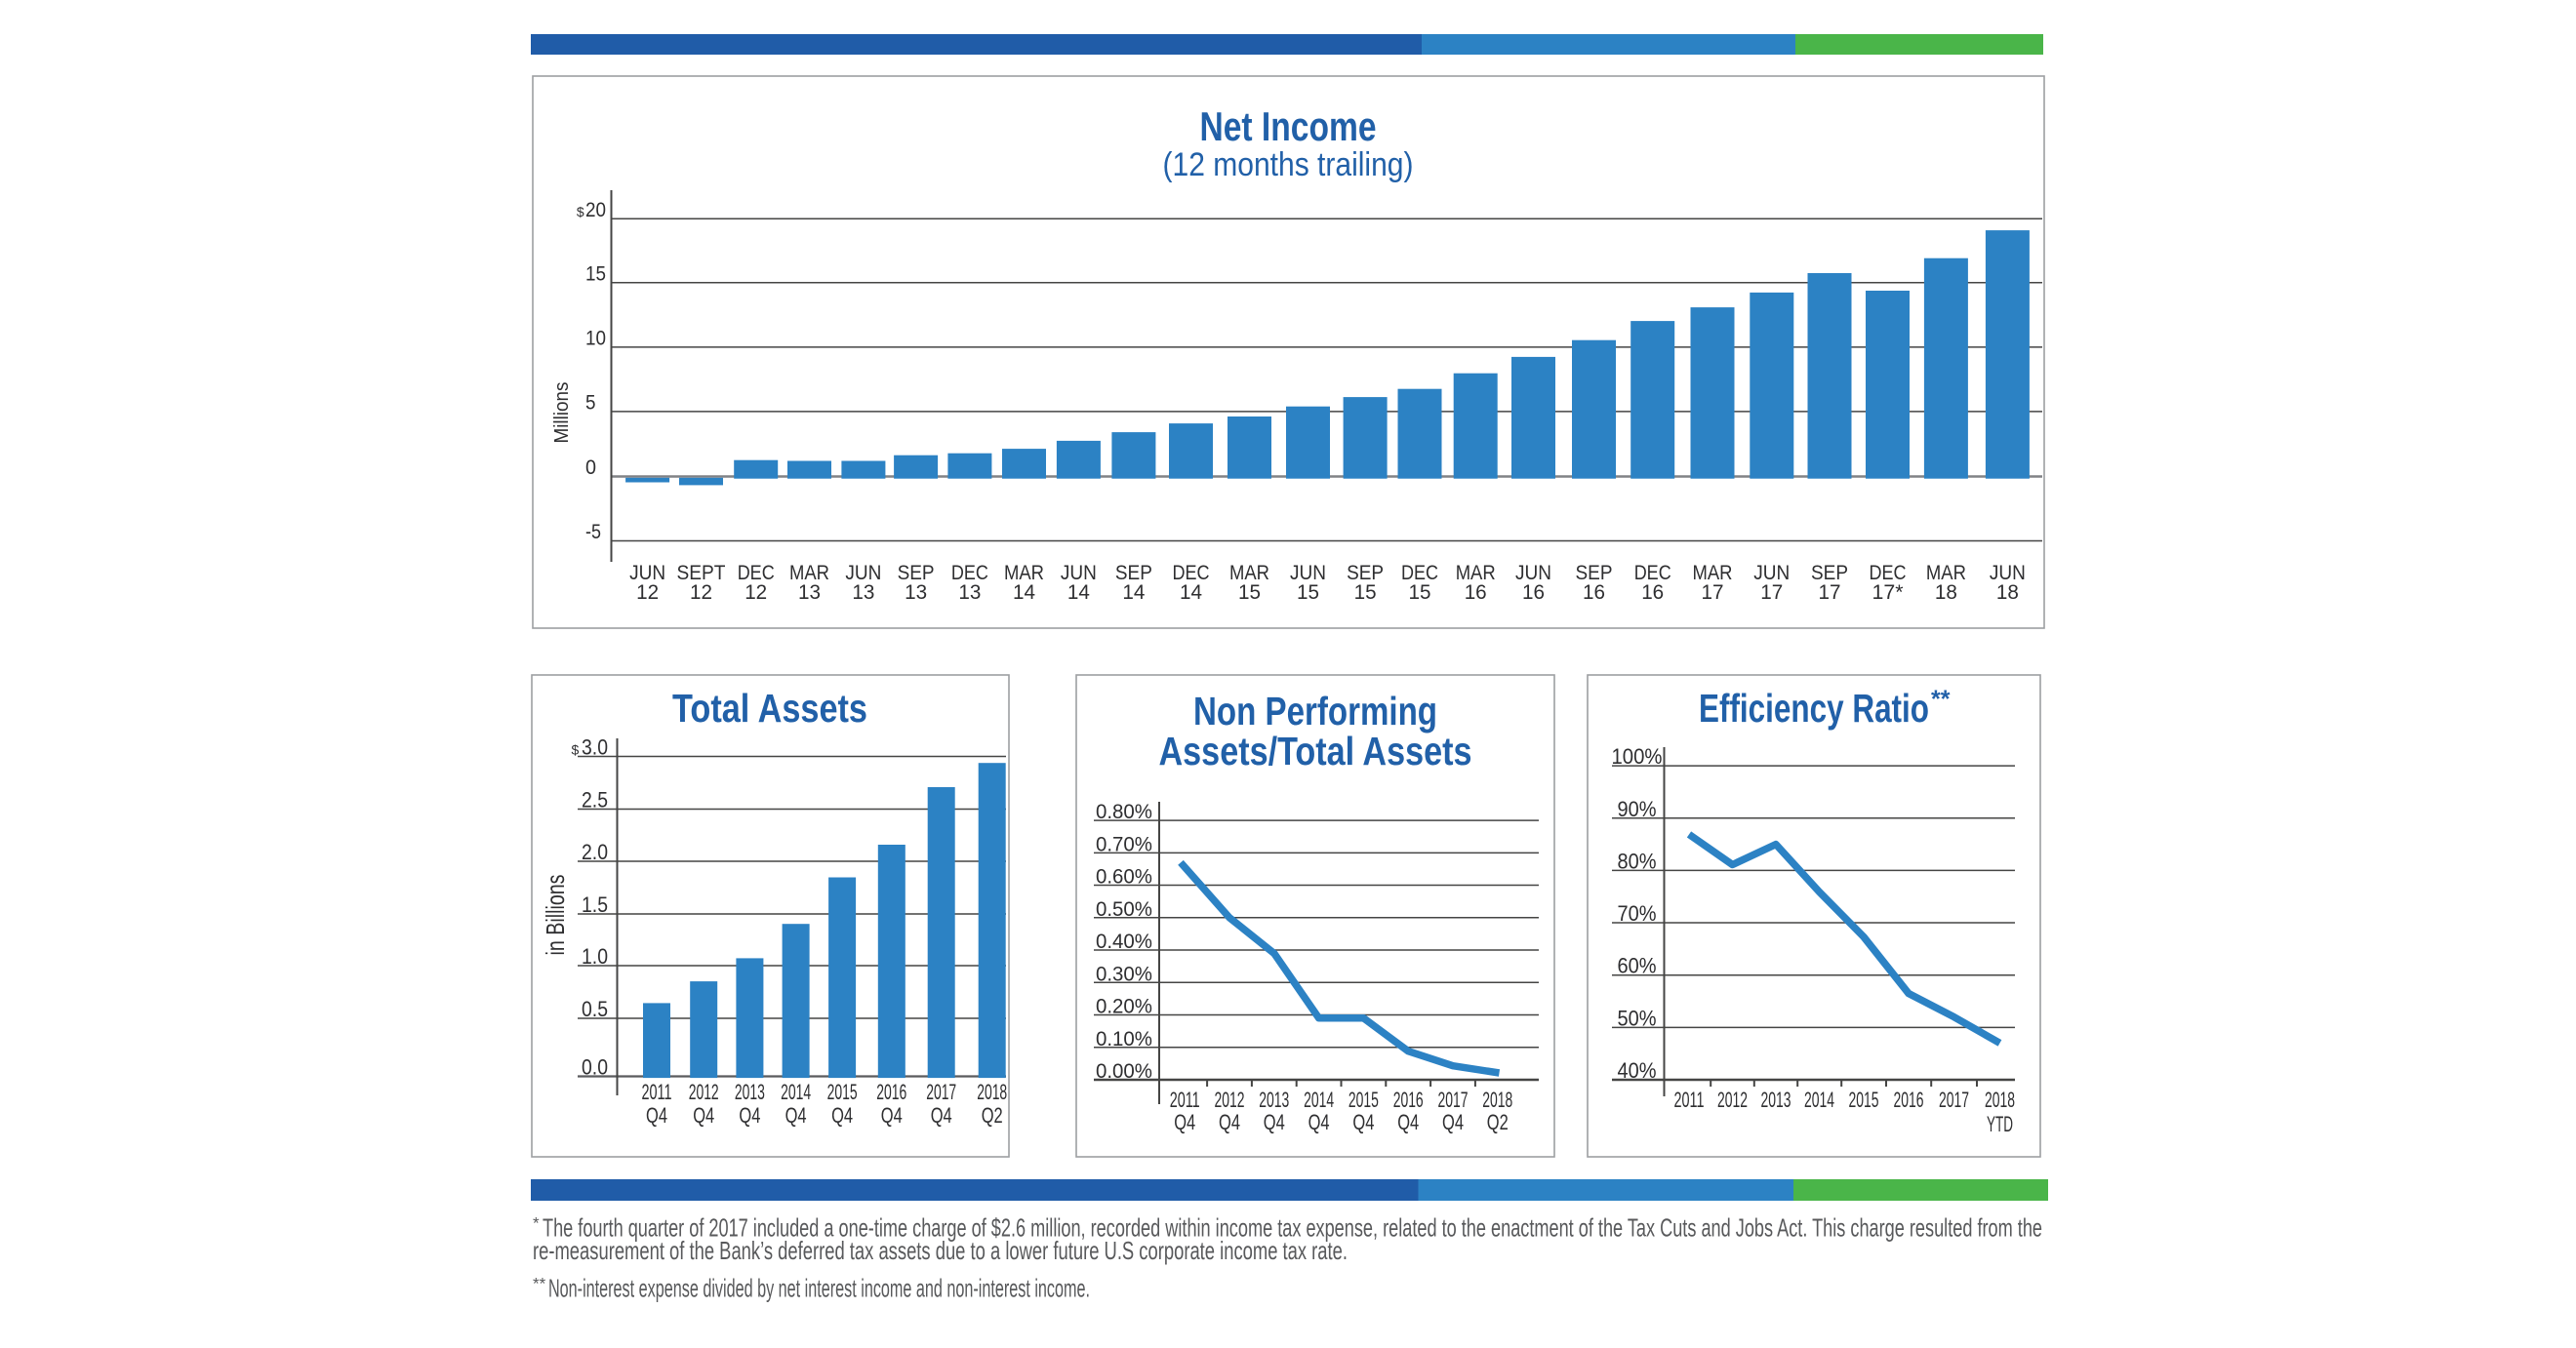 The image size is (2576, 1348). What do you see at coordinates (555, 916) in the screenshot?
I see `svg-text: in Billions` at bounding box center [555, 916].